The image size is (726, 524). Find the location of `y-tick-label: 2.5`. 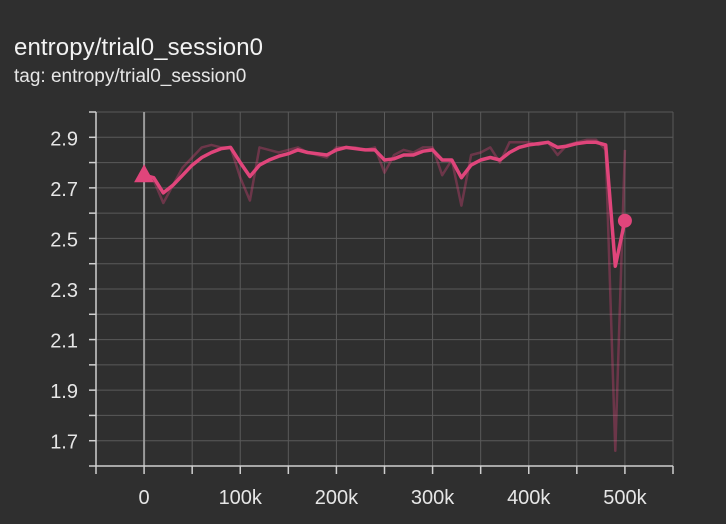

y-tick-label: 2.5 is located at coordinates (64, 240).